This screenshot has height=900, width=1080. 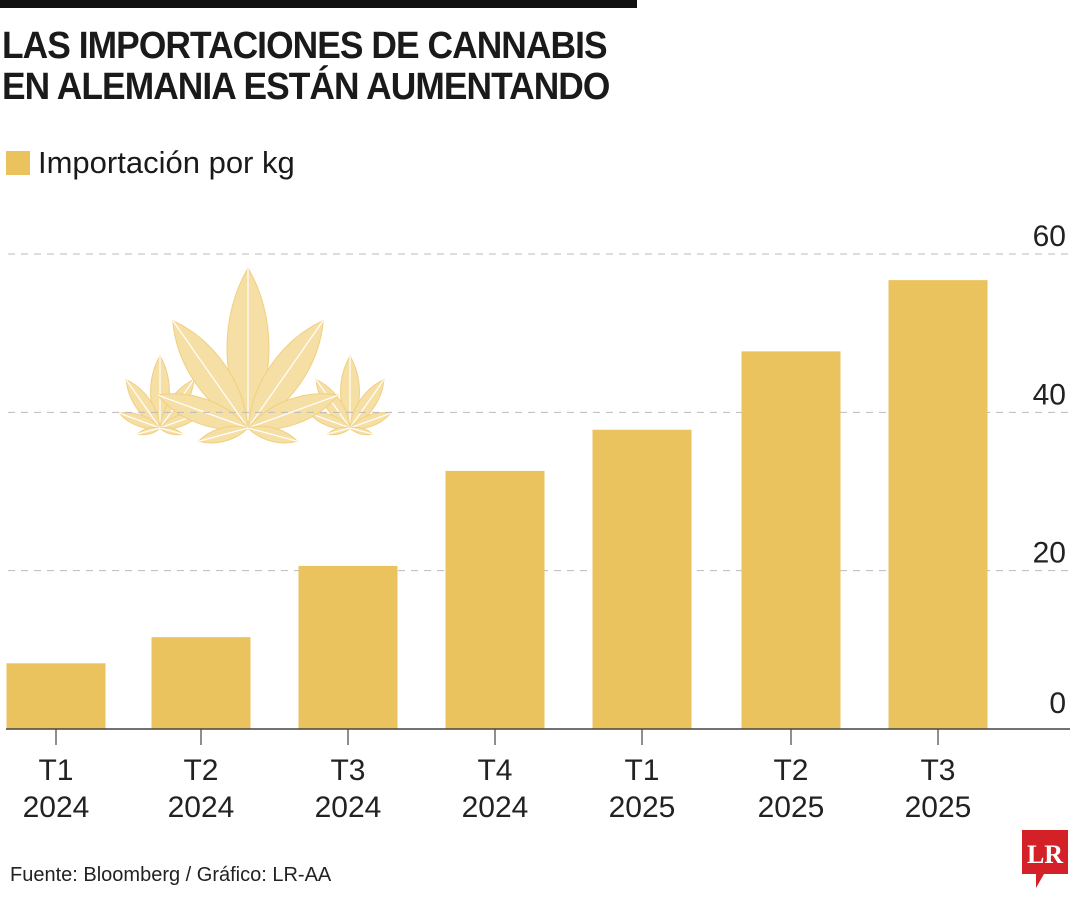 I want to click on x-tick-label: T4, so click(x=494, y=770).